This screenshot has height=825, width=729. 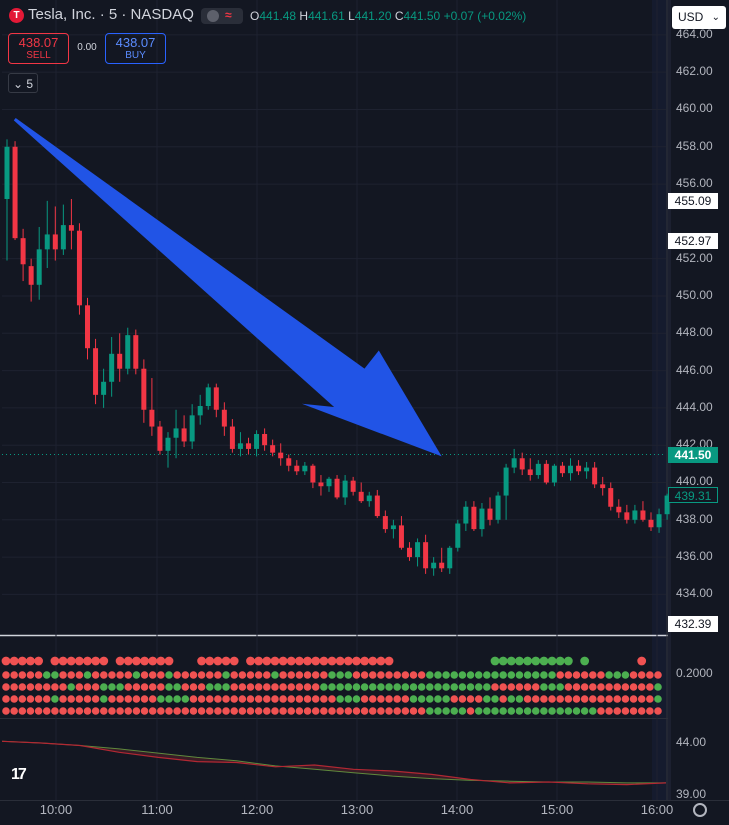 What do you see at coordinates (135, 48) in the screenshot?
I see `buy-button: 438.07 BUY` at bounding box center [135, 48].